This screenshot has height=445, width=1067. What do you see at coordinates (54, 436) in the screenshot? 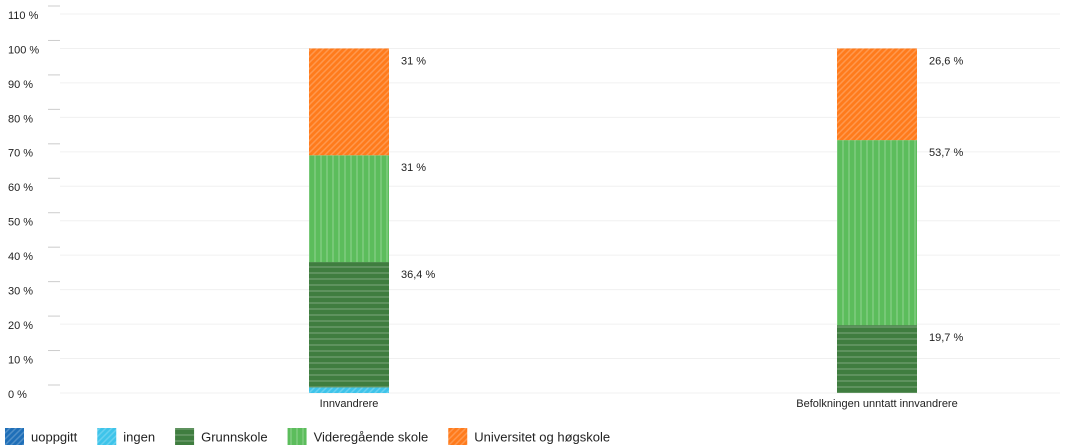
I see `legend-label: uoppgitt` at bounding box center [54, 436].